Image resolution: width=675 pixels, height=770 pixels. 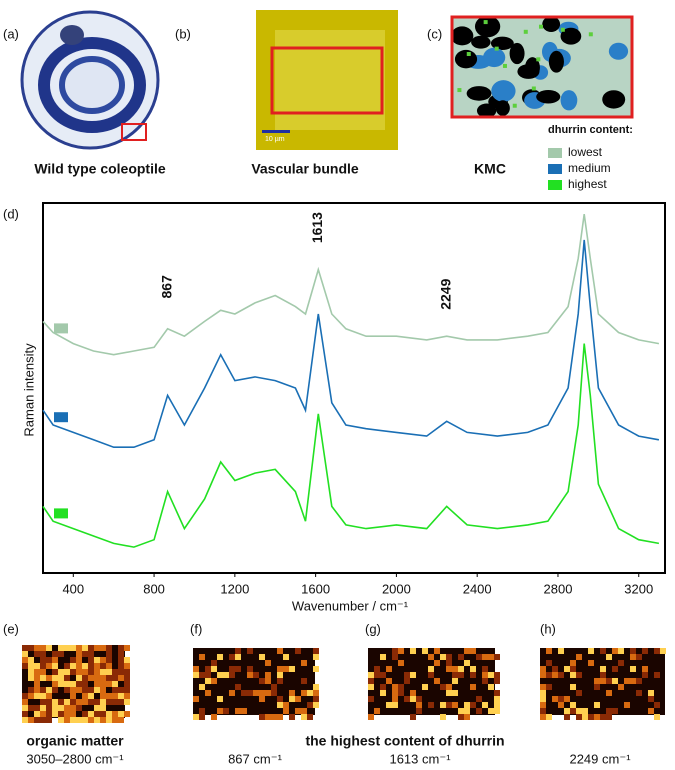 I want to click on panel-label: (a), so click(x=11, y=33).